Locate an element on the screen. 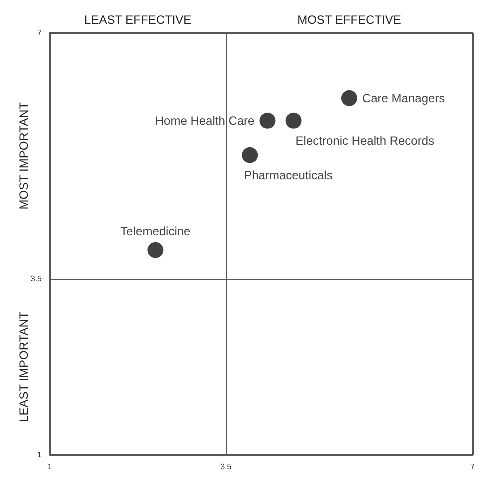 The image size is (486, 485). y-tick-label: 1 is located at coordinates (40, 455).